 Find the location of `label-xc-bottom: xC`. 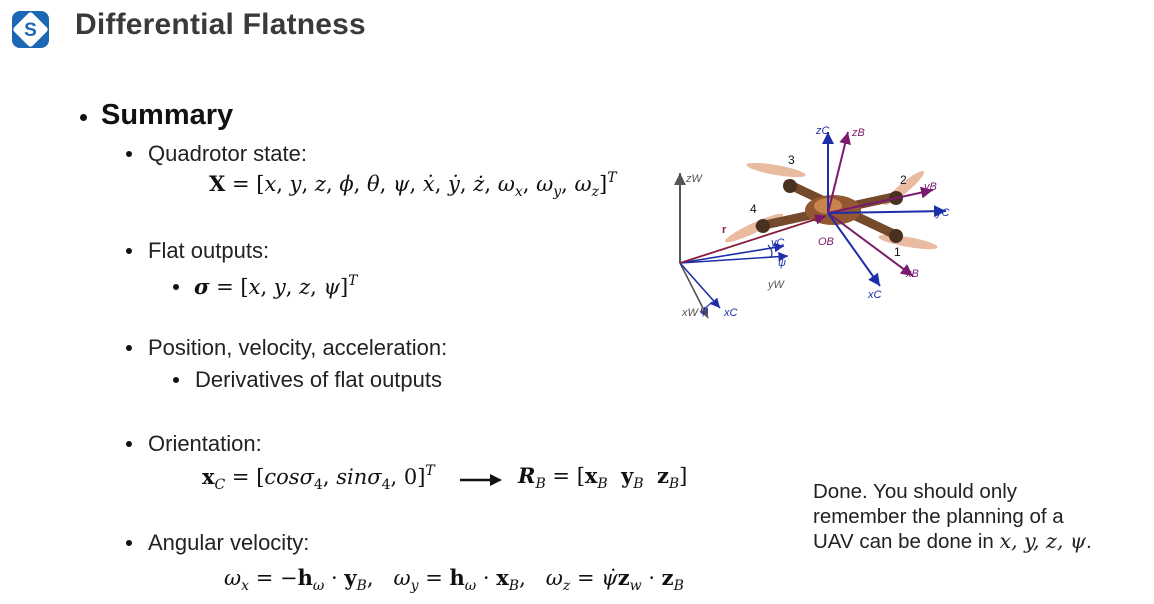

label-xc-bottom: xC is located at coordinates (730, 313).